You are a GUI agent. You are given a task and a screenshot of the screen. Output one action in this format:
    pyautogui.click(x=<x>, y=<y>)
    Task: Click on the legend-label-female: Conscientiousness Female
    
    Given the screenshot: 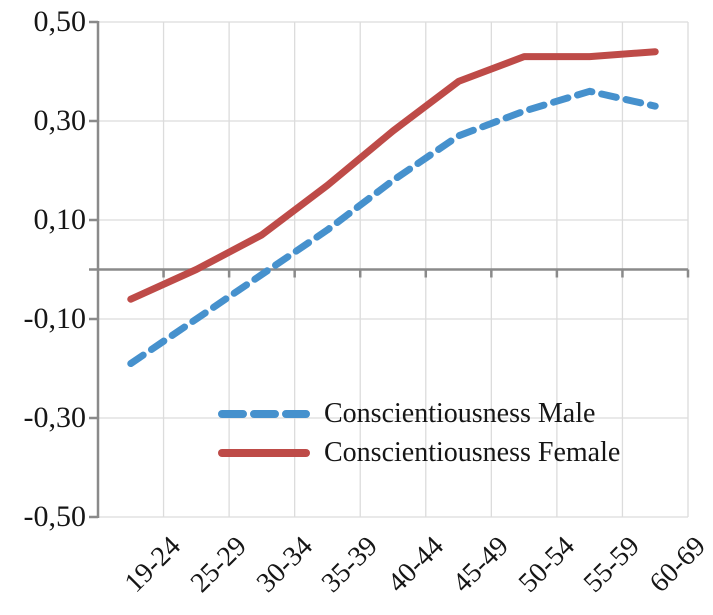 What is the action you would take?
    pyautogui.click(x=472, y=452)
    